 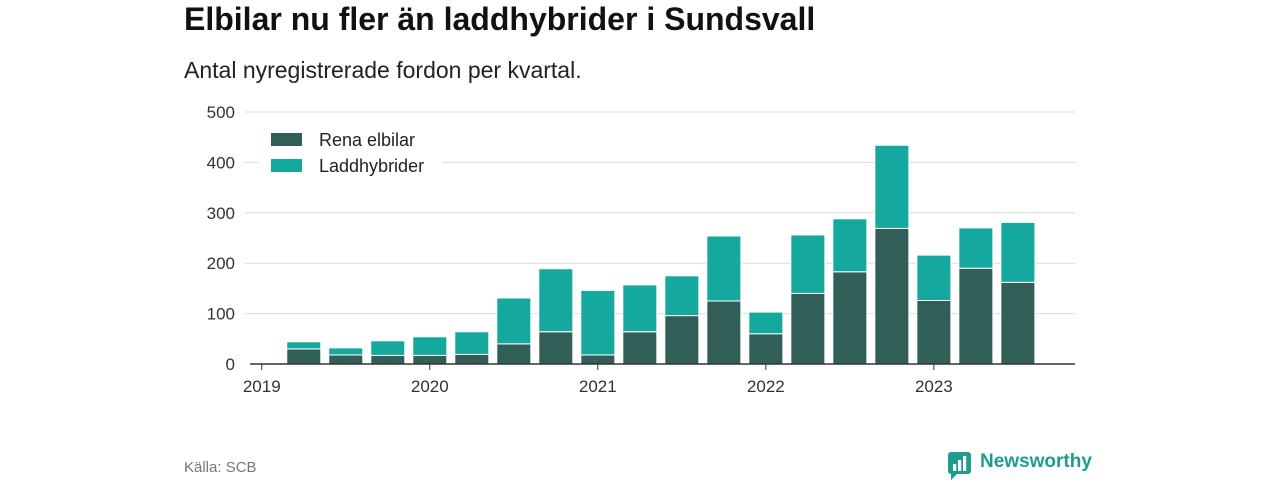 I want to click on newsworthy-logo: Newsworthy, so click(x=1020, y=465).